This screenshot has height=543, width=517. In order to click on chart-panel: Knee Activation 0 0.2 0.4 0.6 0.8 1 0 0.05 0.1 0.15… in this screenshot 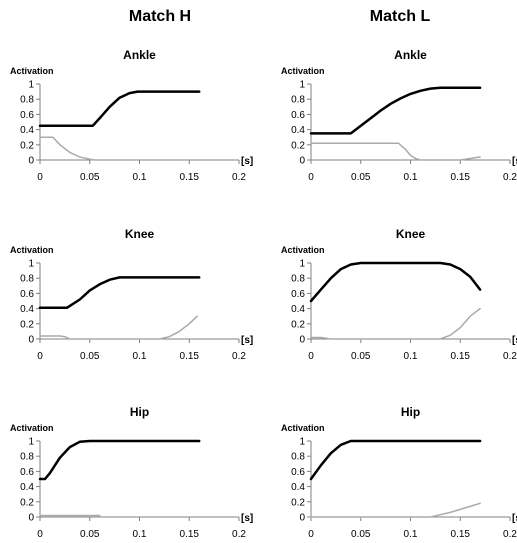, I will do `click(131, 294)`.